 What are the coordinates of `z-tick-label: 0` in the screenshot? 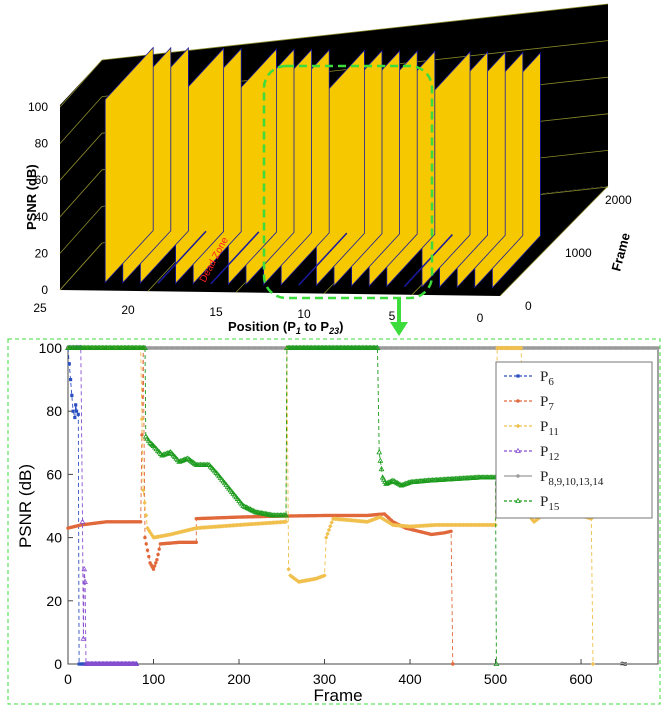 It's located at (44, 290).